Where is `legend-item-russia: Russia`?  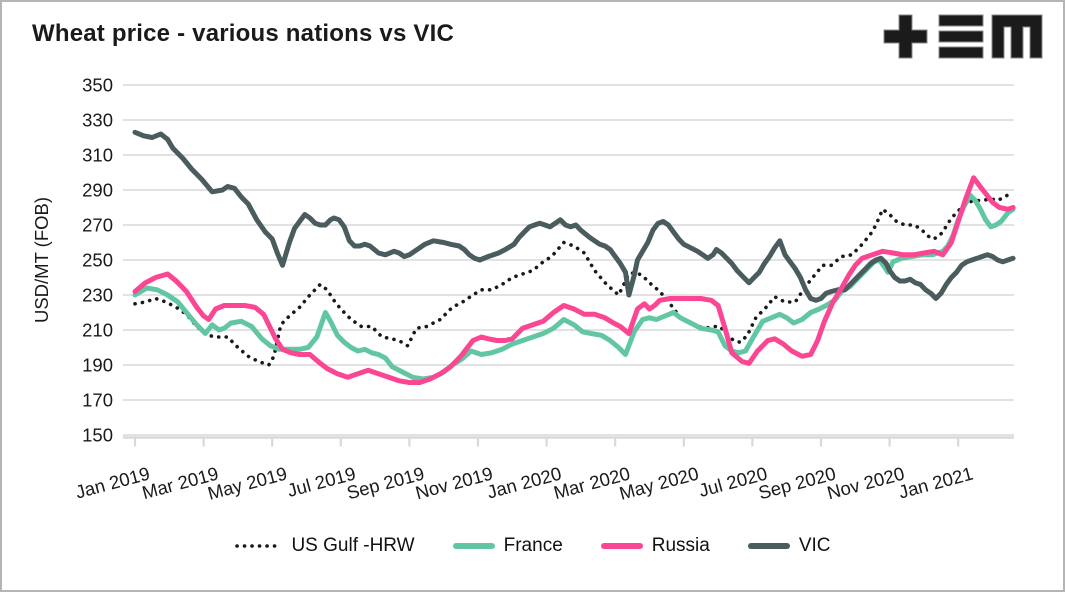 legend-item-russia: Russia is located at coordinates (655, 546).